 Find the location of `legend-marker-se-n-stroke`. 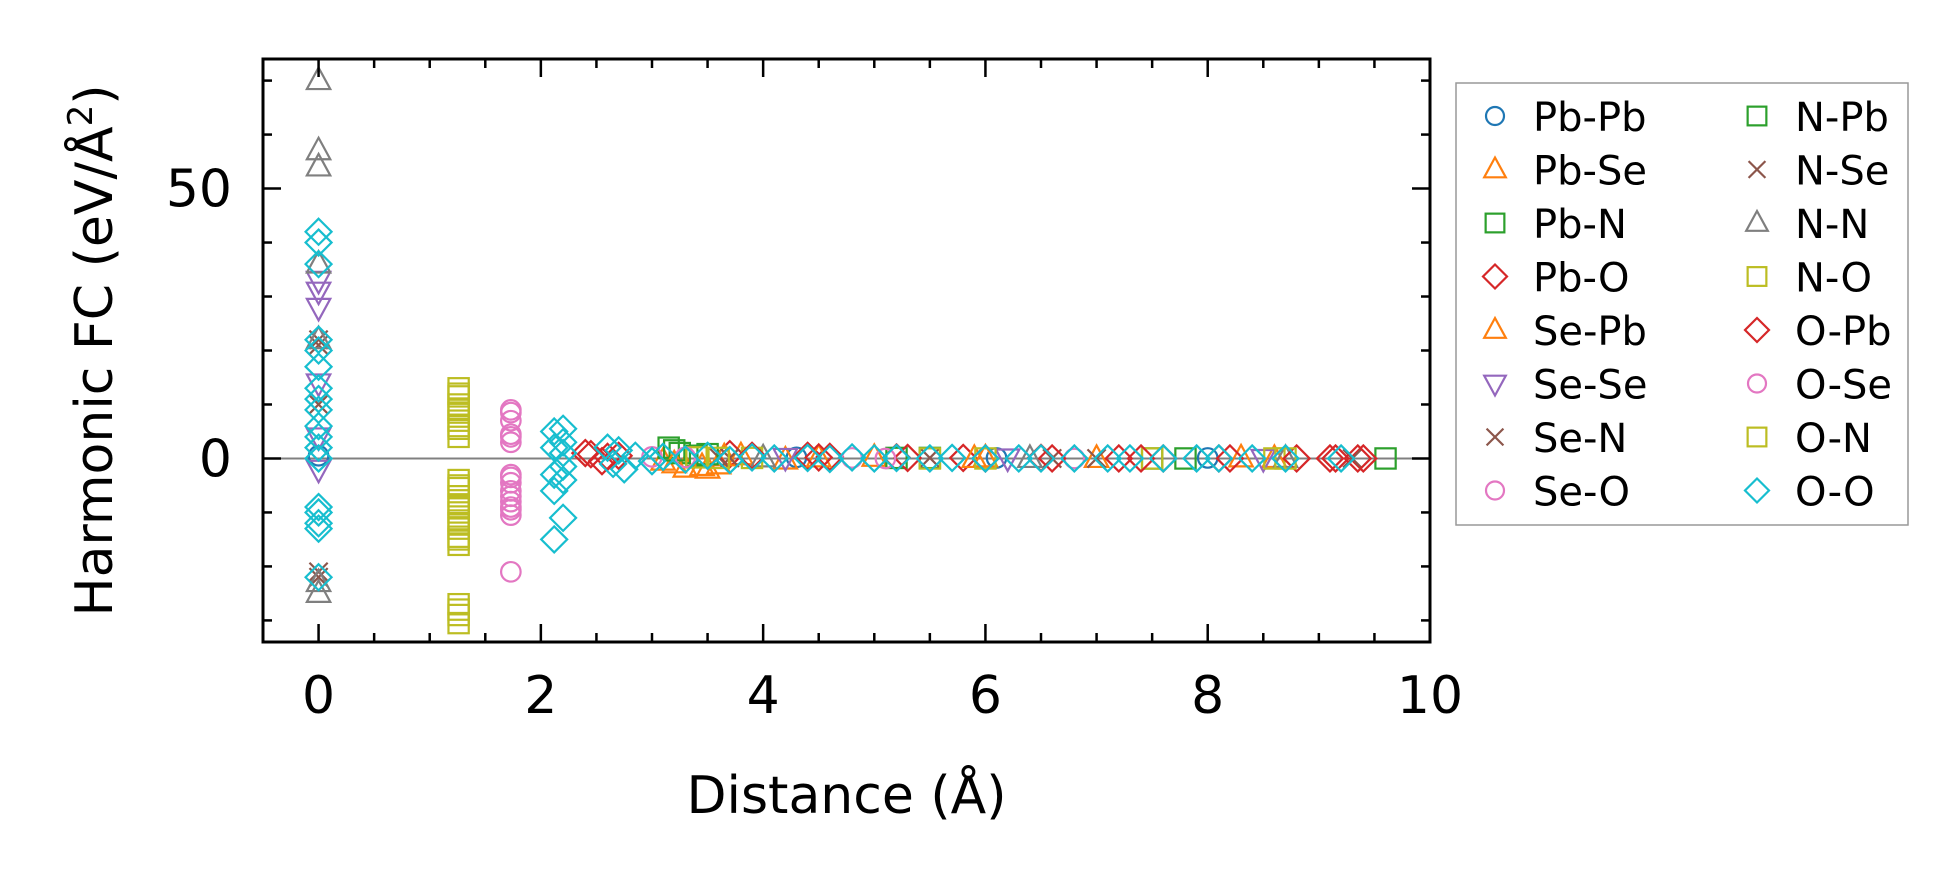

legend-marker-se-n-stroke is located at coordinates (1495, 437).